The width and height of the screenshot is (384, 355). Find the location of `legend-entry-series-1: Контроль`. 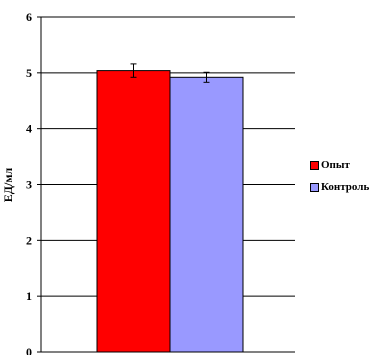

legend-entry-series-1: Контроль is located at coordinates (347, 187).